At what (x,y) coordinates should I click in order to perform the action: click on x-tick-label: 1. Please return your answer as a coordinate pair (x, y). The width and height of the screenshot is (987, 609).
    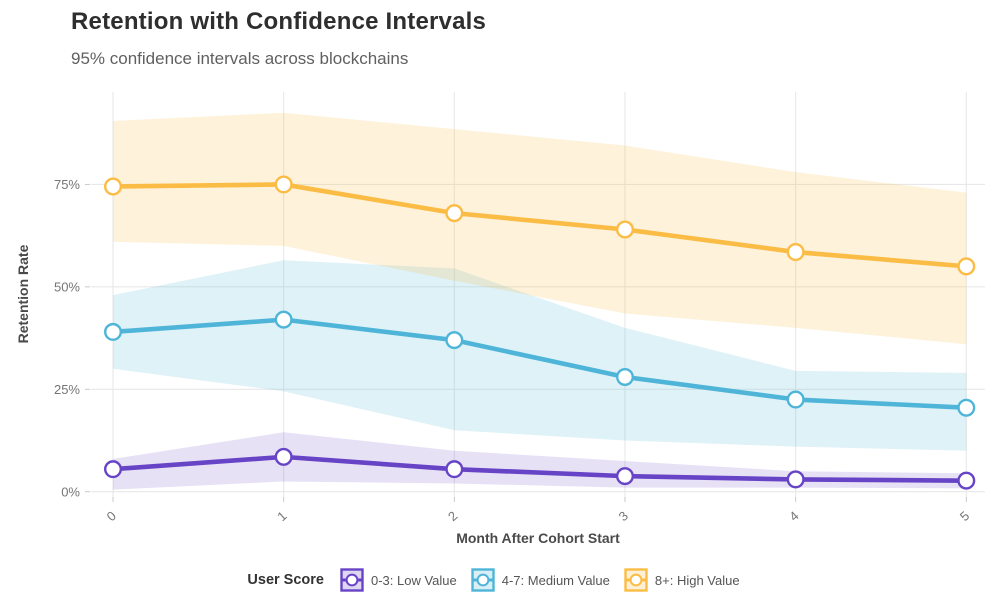
    Looking at the image, I should click on (281, 516).